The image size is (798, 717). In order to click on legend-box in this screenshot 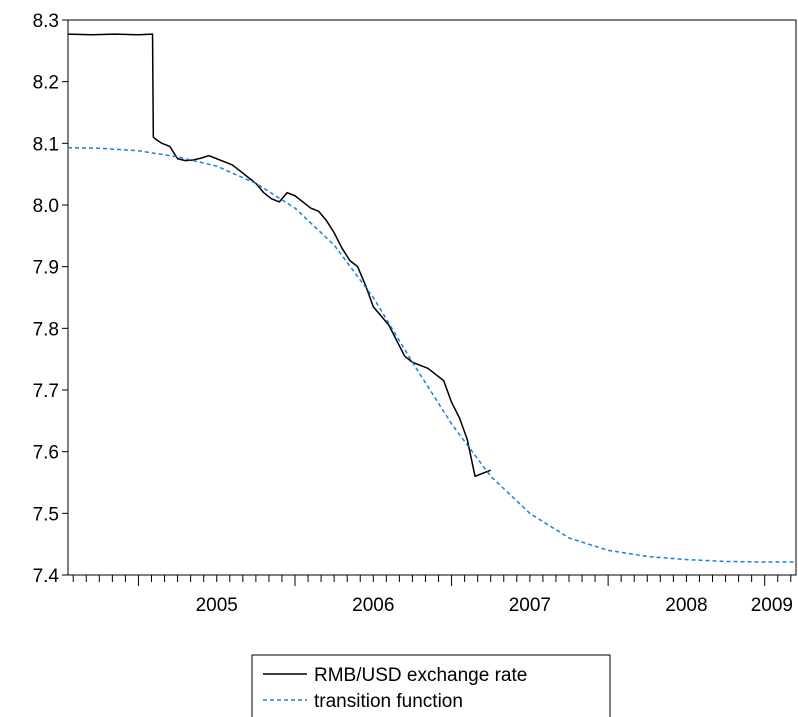, I will do `click(431, 685)`.